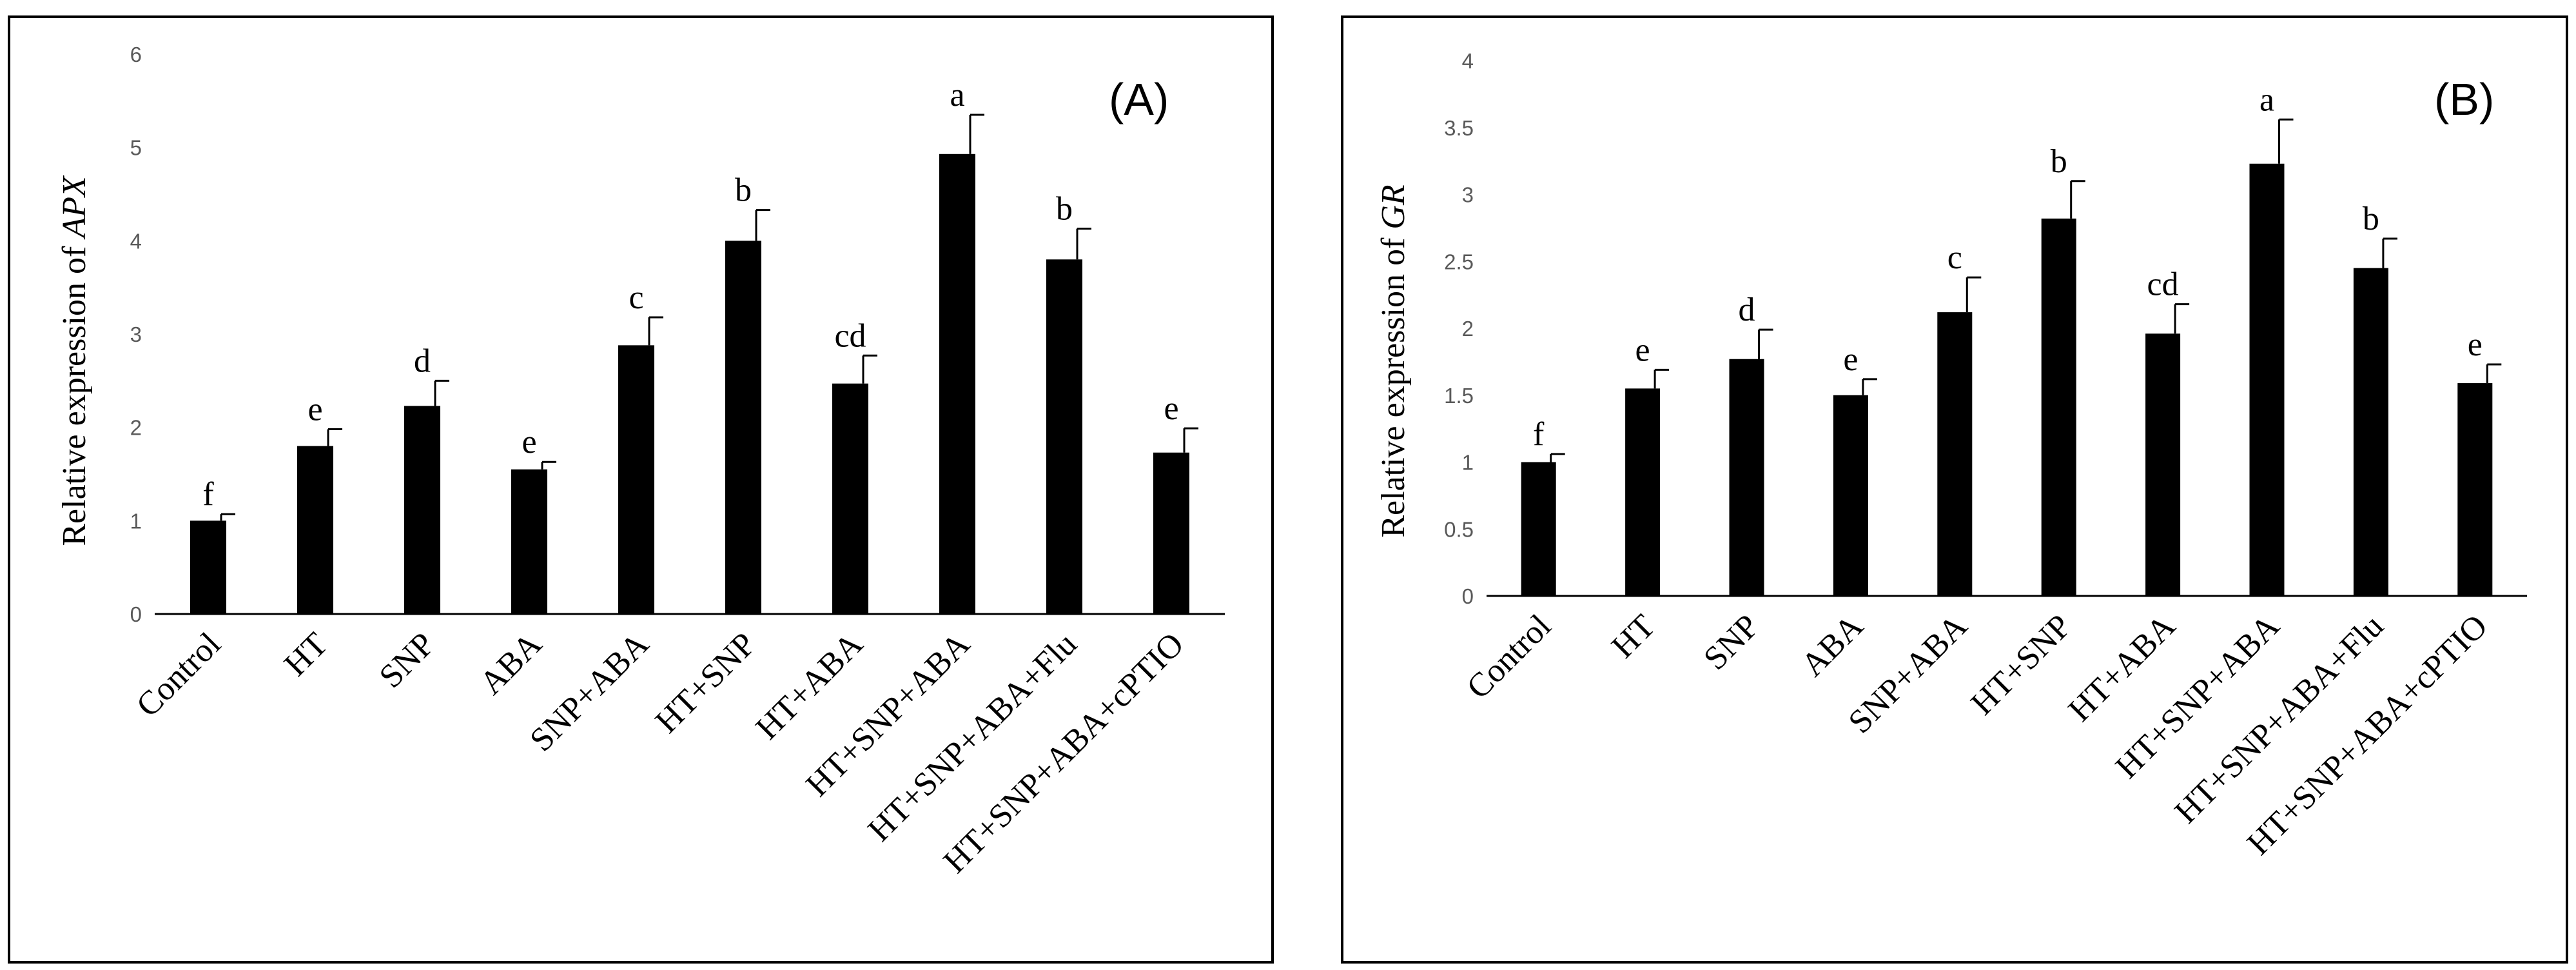  I want to click on panel-a-y-ticks: 0 1 2 3 4 5 6, so click(136, 335).